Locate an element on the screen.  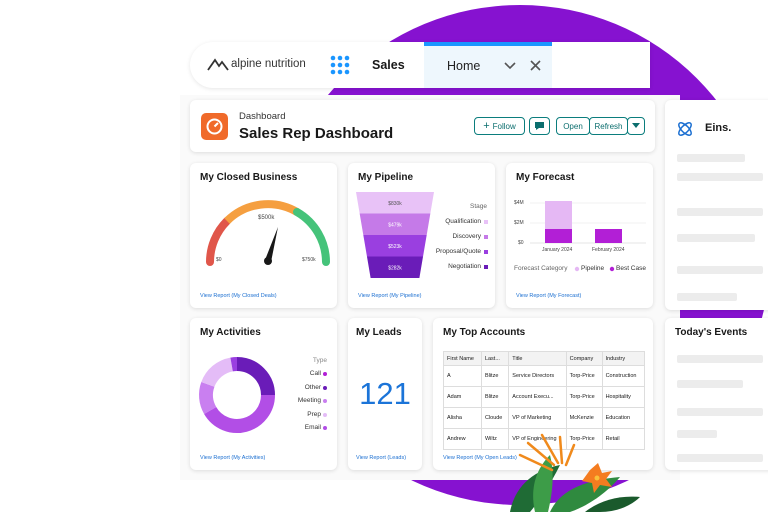
table-cell: Wiltz is located at coordinates (495, 439).